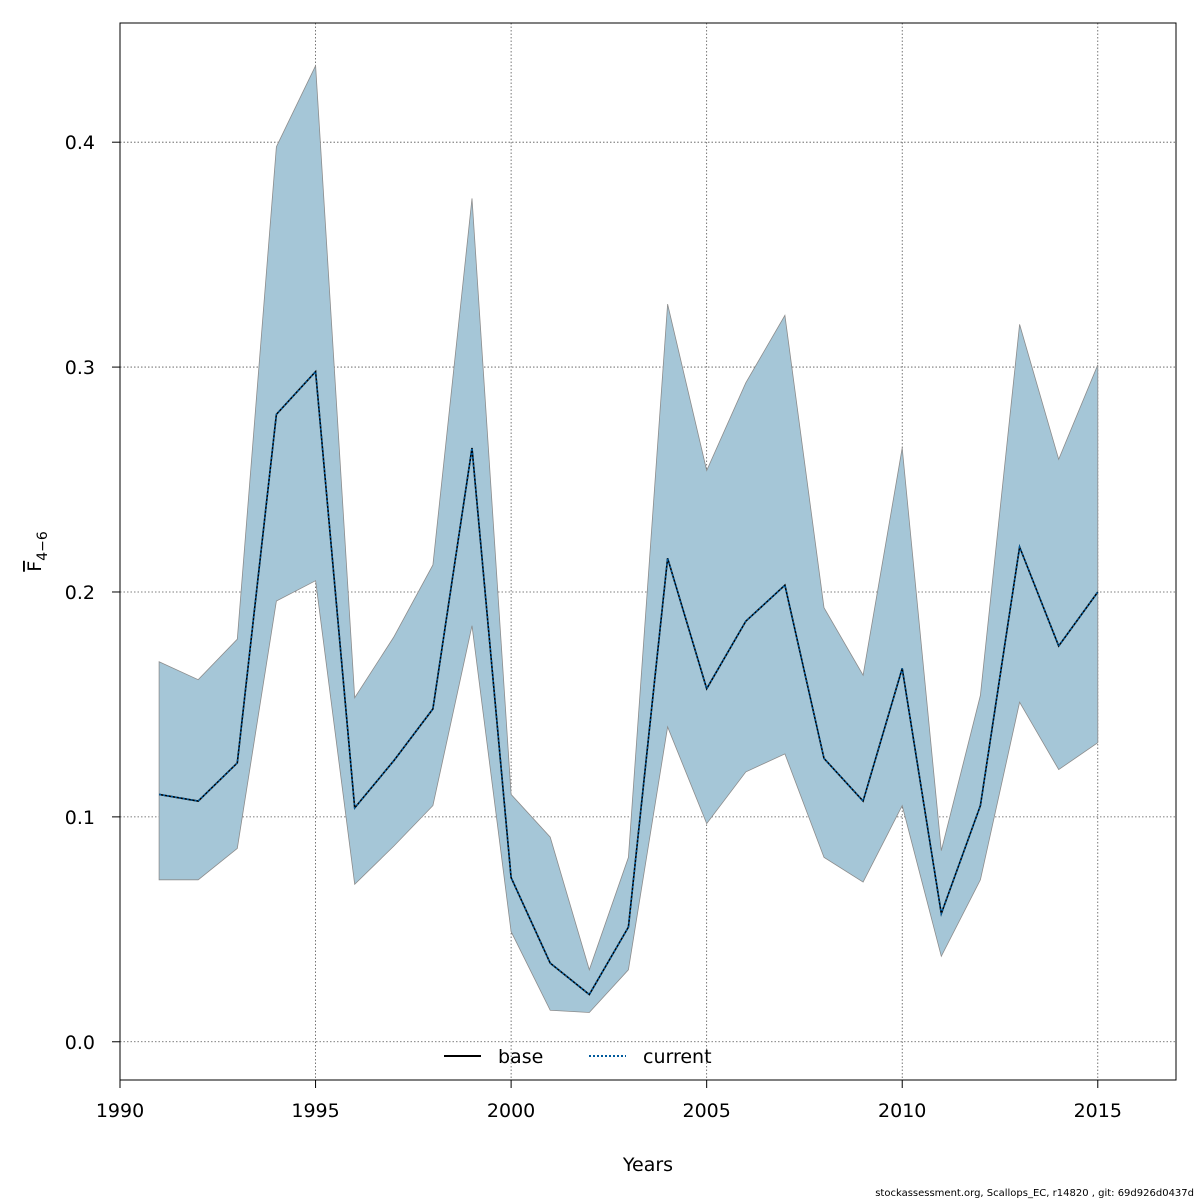 The height and width of the screenshot is (1200, 1200). Describe the element at coordinates (80, 143) in the screenshot. I see `y-tick-label: 0.4` at that location.